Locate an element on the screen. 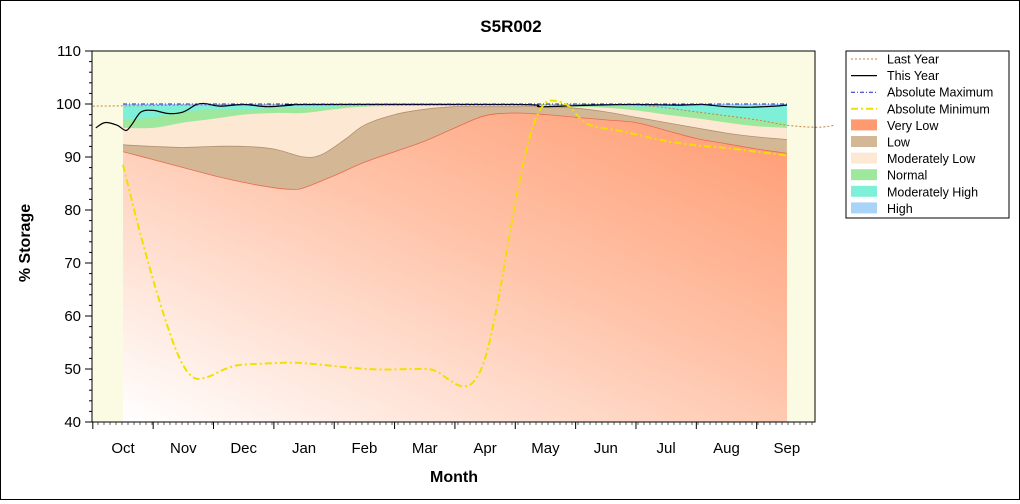 The height and width of the screenshot is (504, 1020). band-edge-very-low is located at coordinates (454, 151).